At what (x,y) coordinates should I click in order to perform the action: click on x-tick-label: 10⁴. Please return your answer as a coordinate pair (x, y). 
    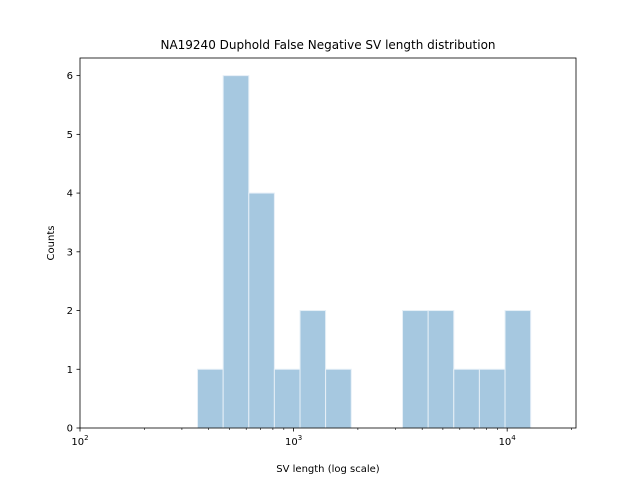
    Looking at the image, I should click on (508, 441).